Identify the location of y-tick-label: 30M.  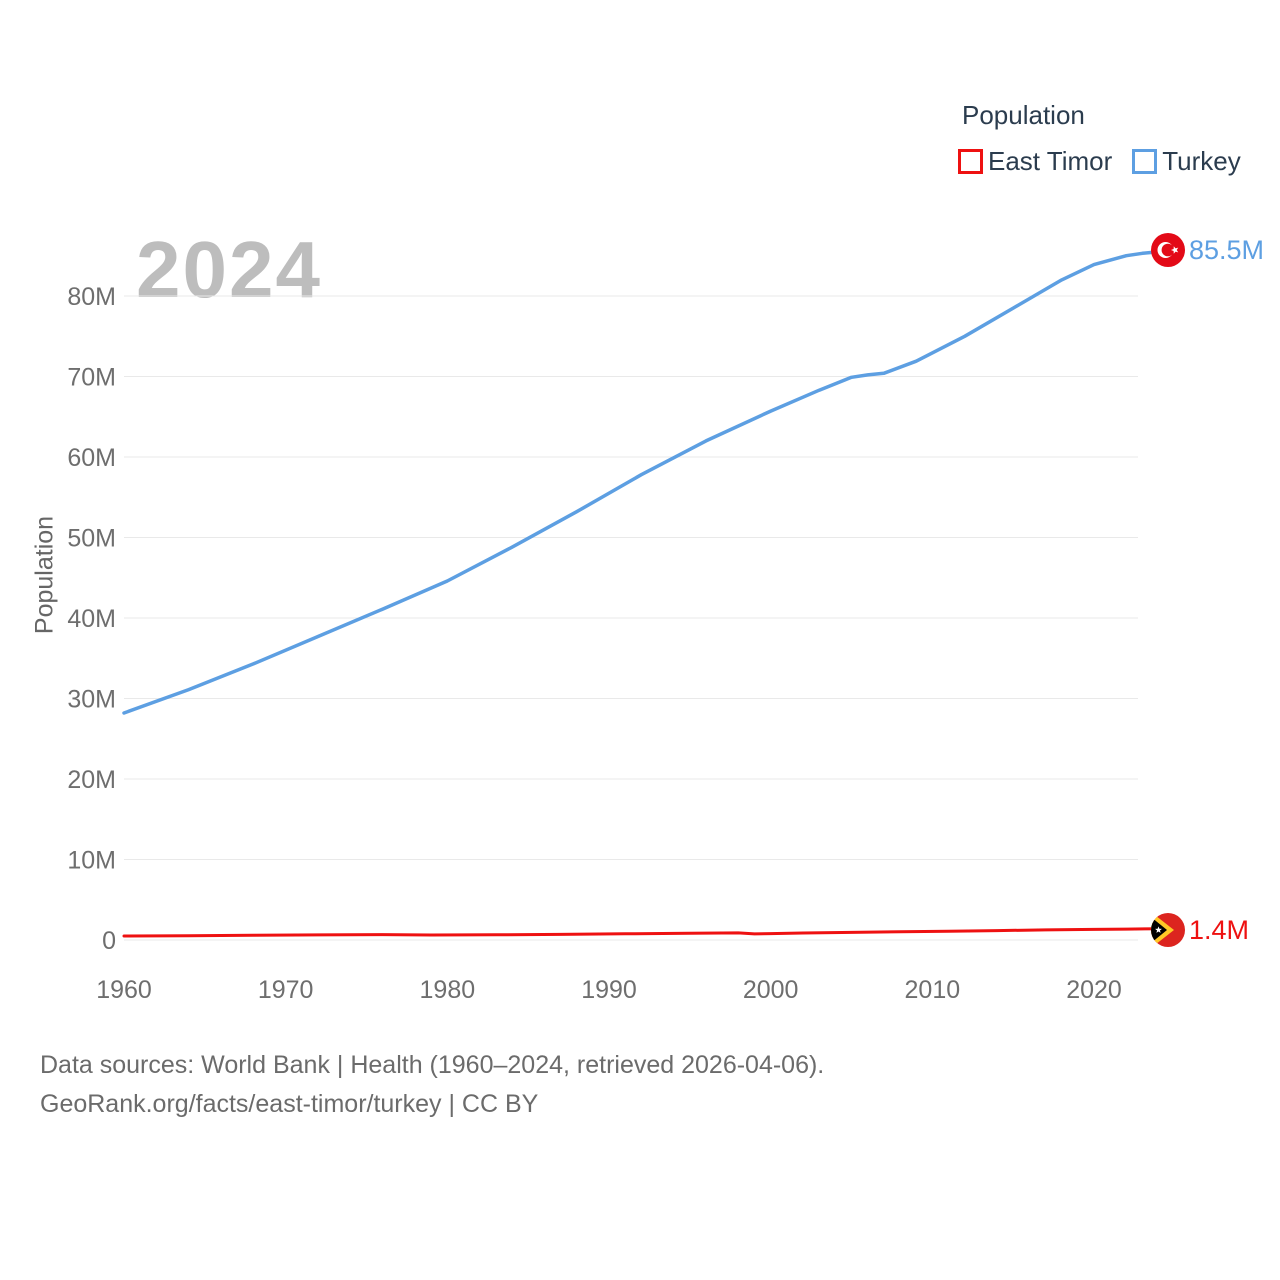
(91, 700).